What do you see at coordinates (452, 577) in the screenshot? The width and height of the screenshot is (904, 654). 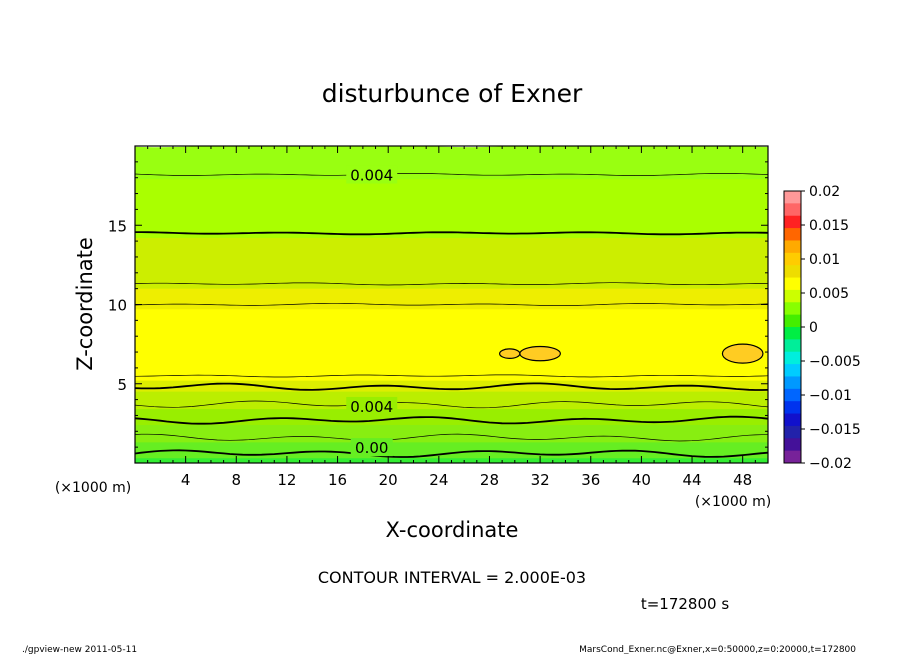 I see `contour-interval: CONTOUR INTERVAL = 2.000E-03` at bounding box center [452, 577].